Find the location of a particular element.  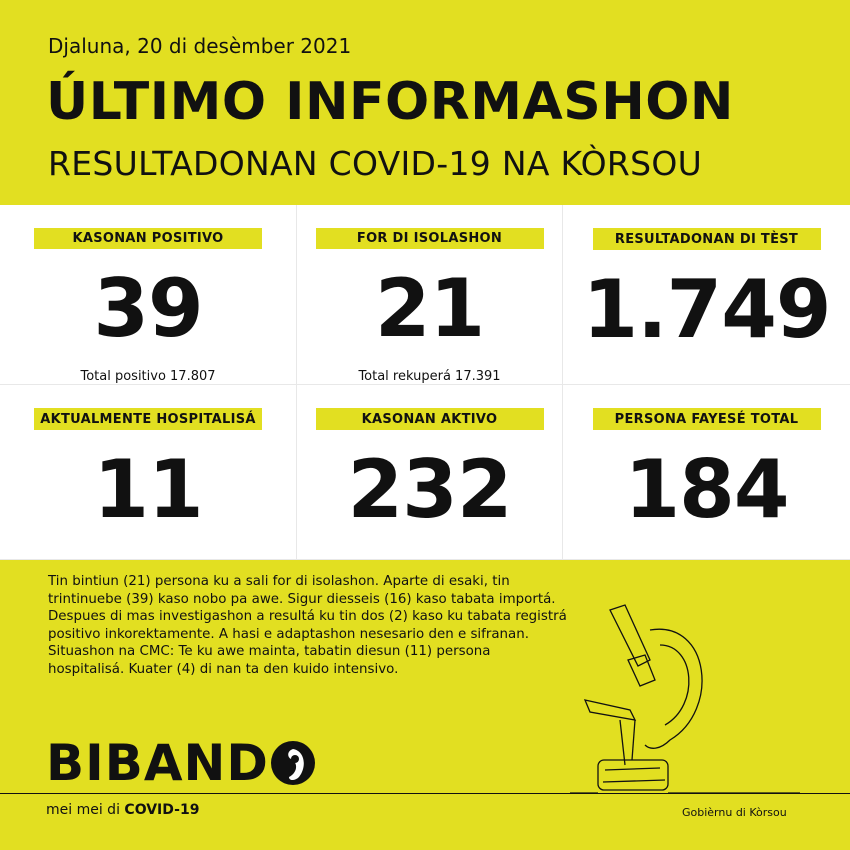

logo-text: BIBAND is located at coordinates (157, 763).